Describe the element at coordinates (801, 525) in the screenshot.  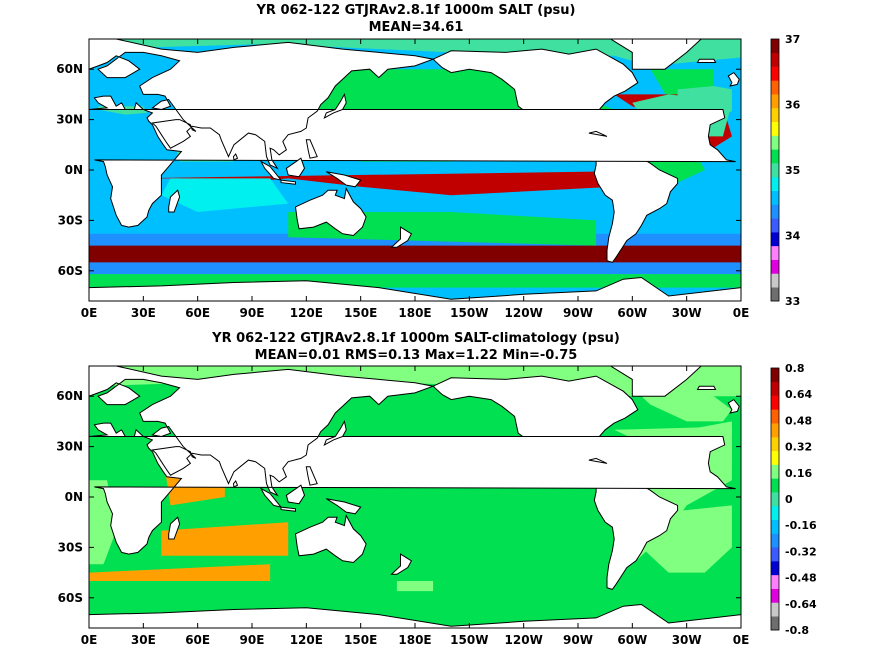
I see `colorbar-tick-label: -0.16` at that location.